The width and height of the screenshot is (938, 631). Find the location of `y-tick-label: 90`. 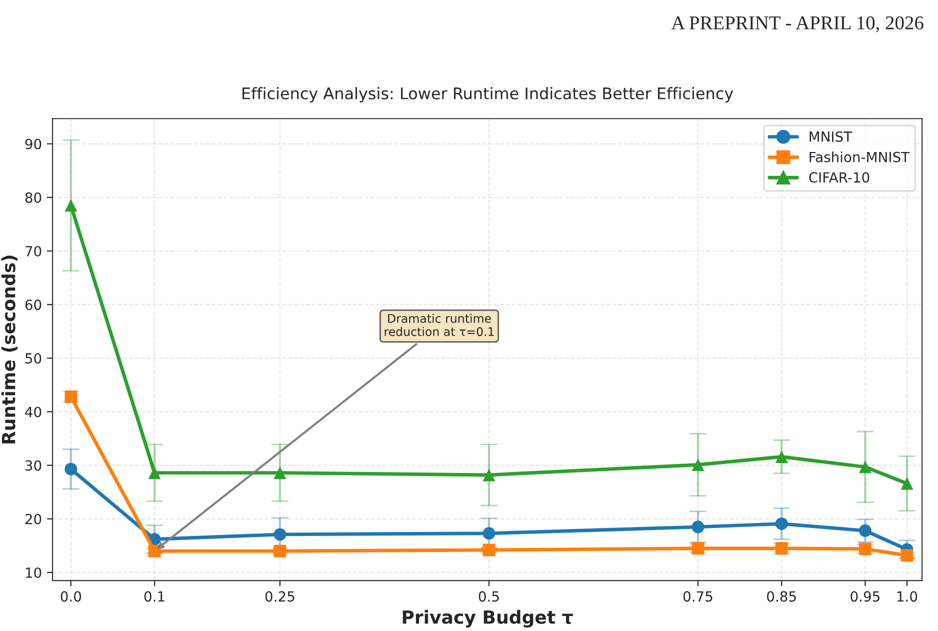

y-tick-label: 90 is located at coordinates (33, 144).